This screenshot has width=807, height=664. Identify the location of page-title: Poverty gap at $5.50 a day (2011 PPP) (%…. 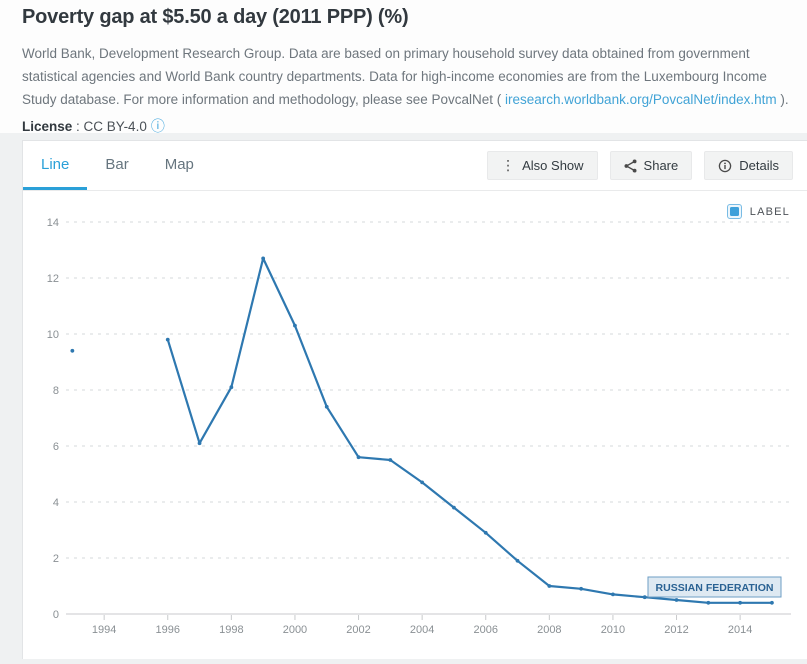
(215, 17).